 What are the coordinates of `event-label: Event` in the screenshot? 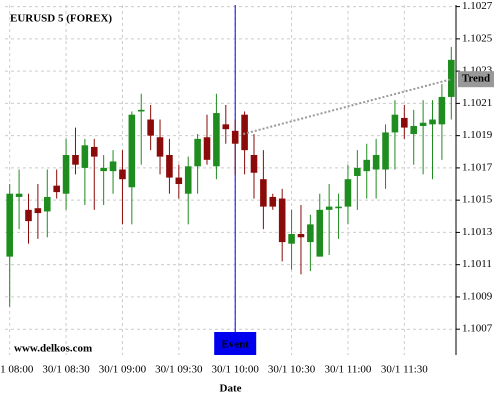 It's located at (235, 345).